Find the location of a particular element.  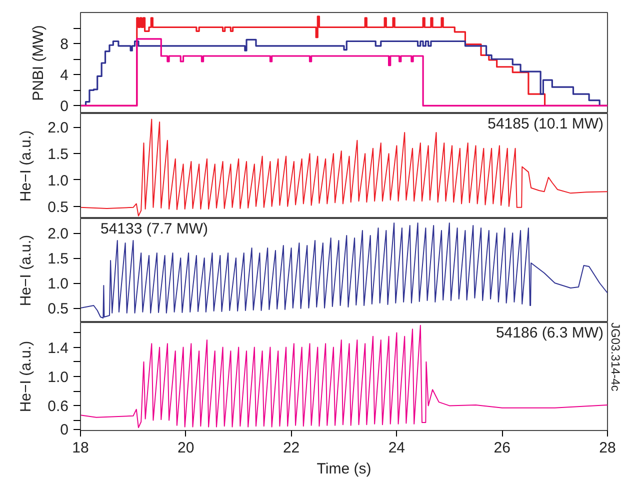

y-tick-label: 0.6 is located at coordinates (58, 407).